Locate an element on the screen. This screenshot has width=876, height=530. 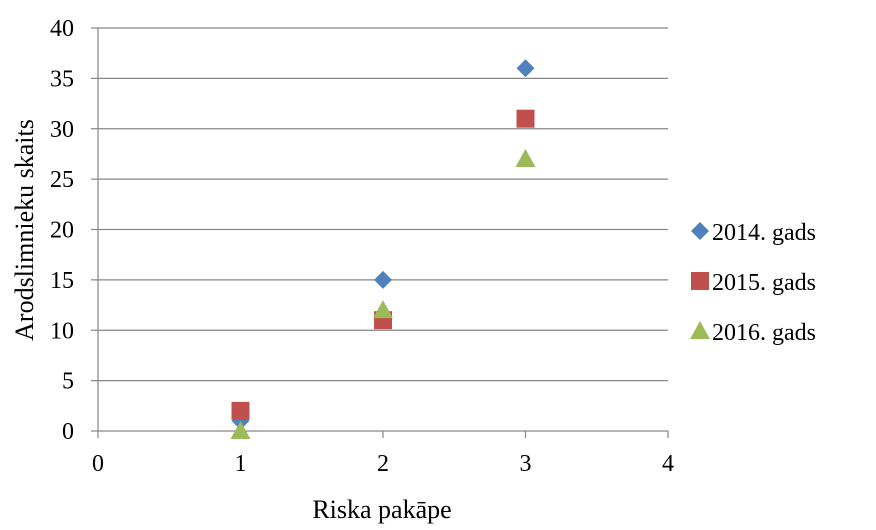
x-axis-title: Riska pakāpe is located at coordinates (381, 509).